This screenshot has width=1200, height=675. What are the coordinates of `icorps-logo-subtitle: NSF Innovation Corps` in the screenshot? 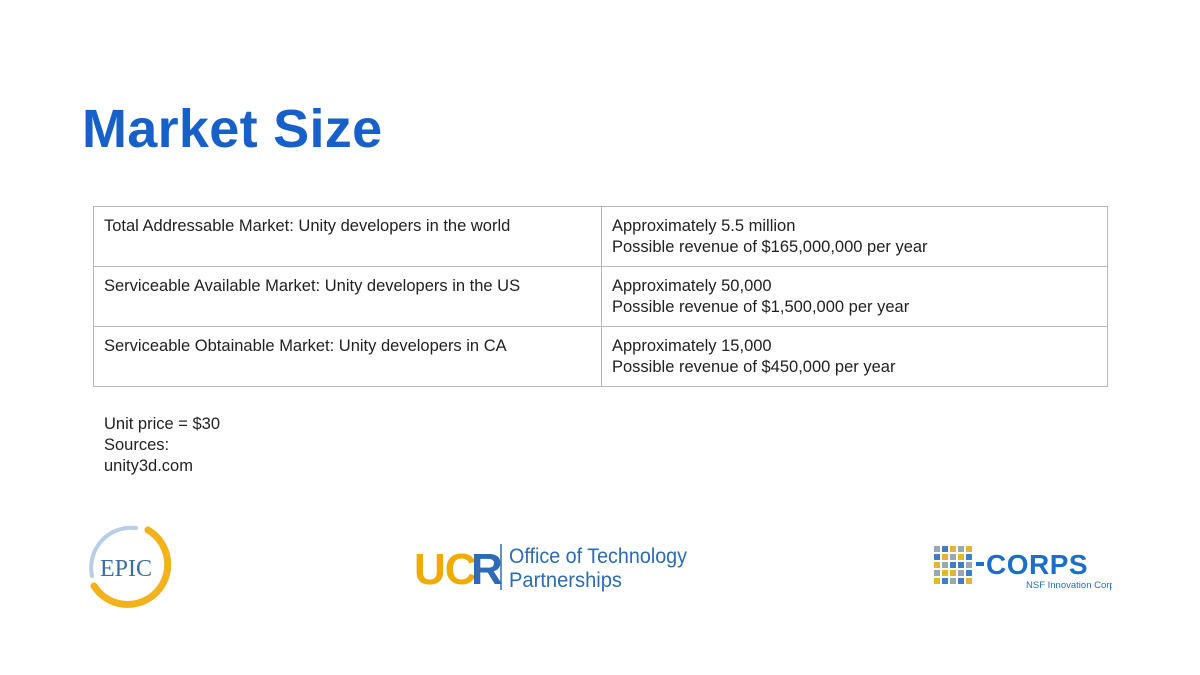 It's located at (1069, 585).